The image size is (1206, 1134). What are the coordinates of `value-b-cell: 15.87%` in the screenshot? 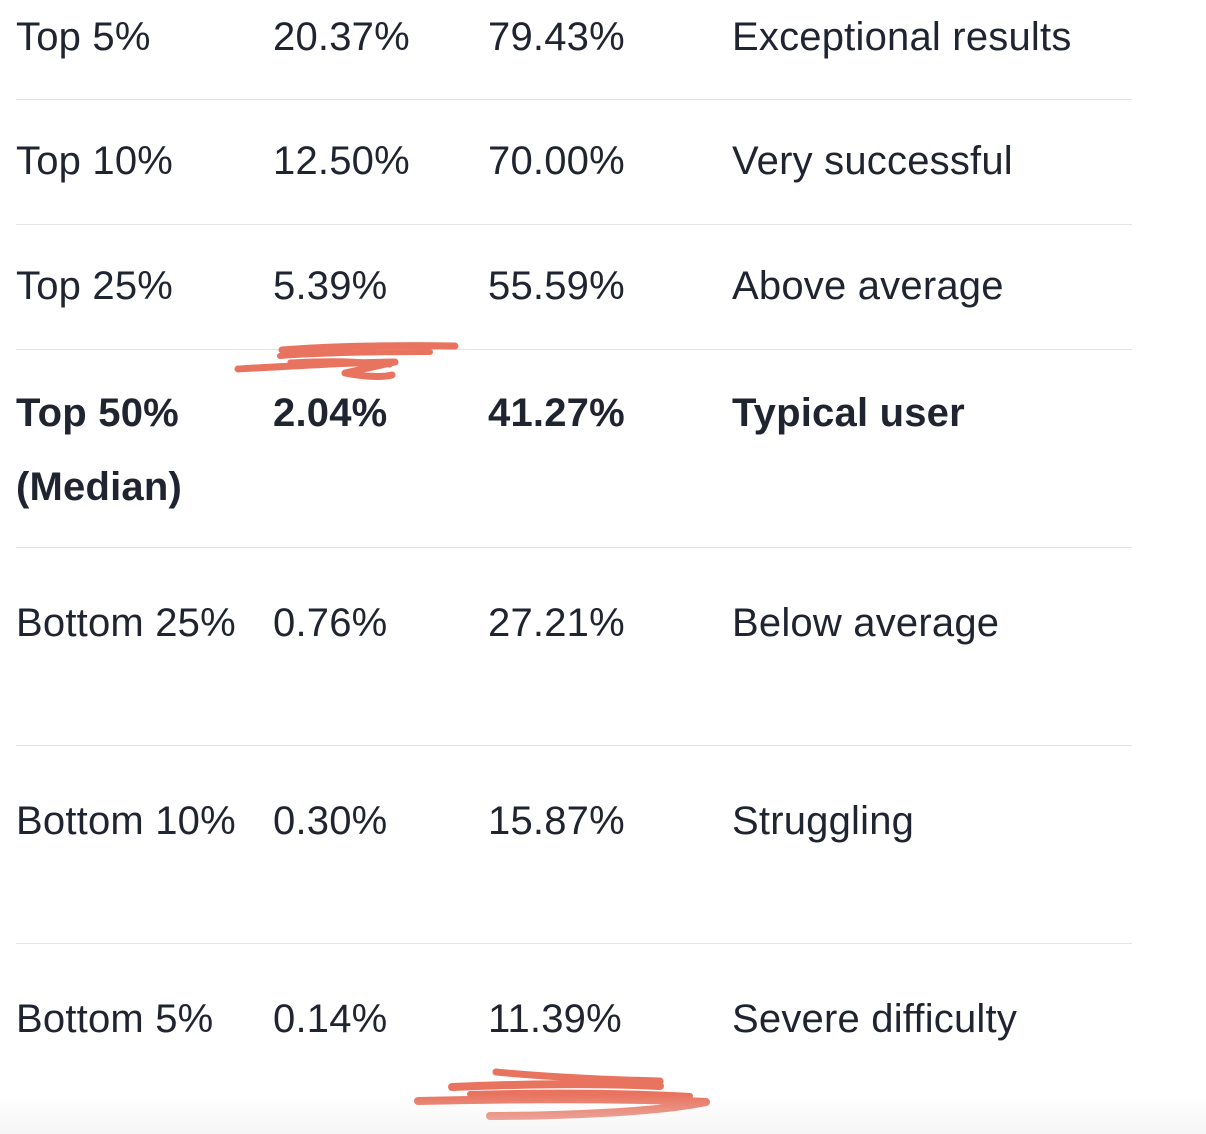 It's located at (556, 821).